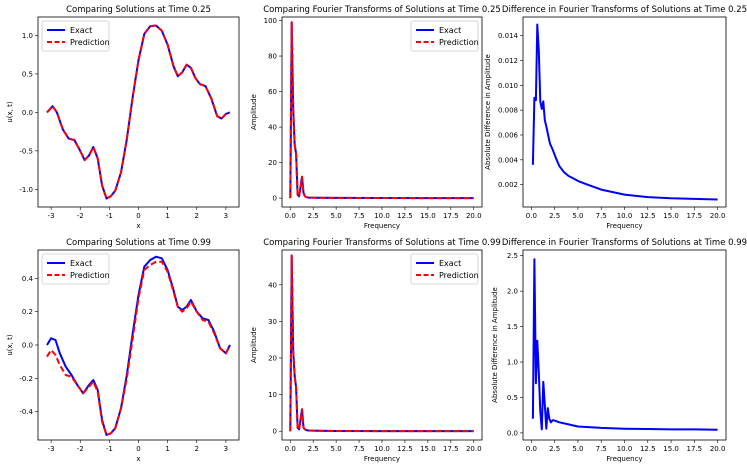  What do you see at coordinates (138, 459) in the screenshot?
I see `x-axis-label: x` at bounding box center [138, 459].